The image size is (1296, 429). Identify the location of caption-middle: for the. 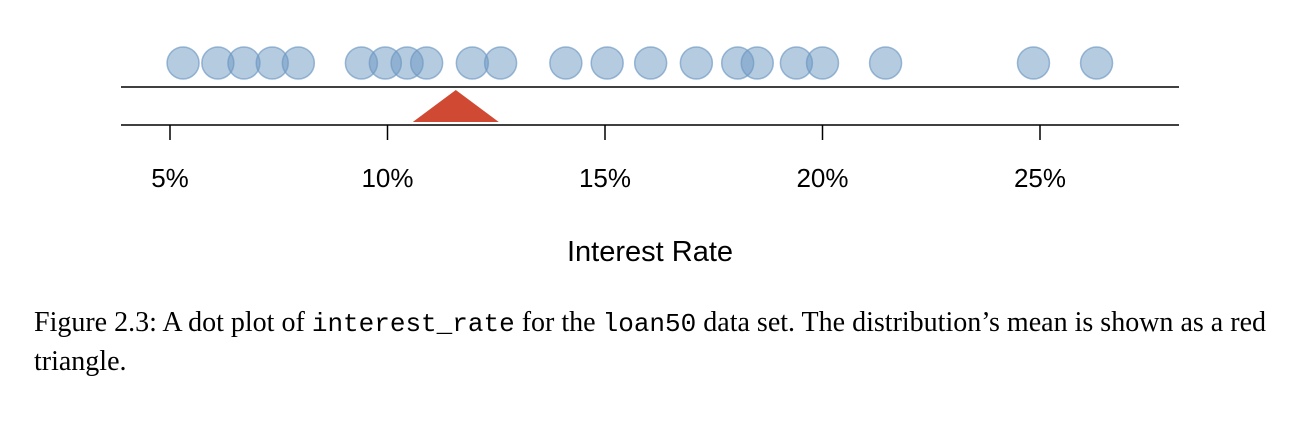
(558, 322).